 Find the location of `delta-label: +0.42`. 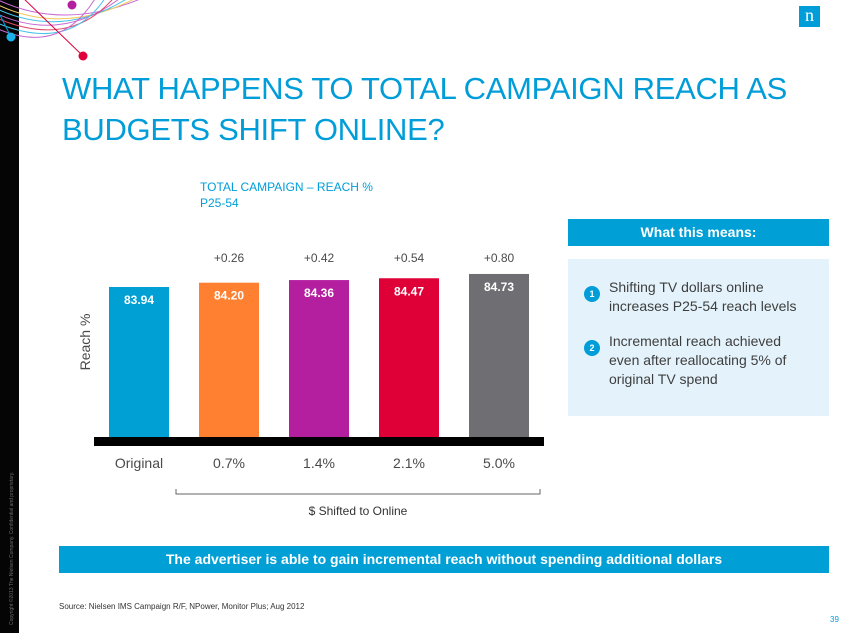

delta-label: +0.42 is located at coordinates (319, 258).